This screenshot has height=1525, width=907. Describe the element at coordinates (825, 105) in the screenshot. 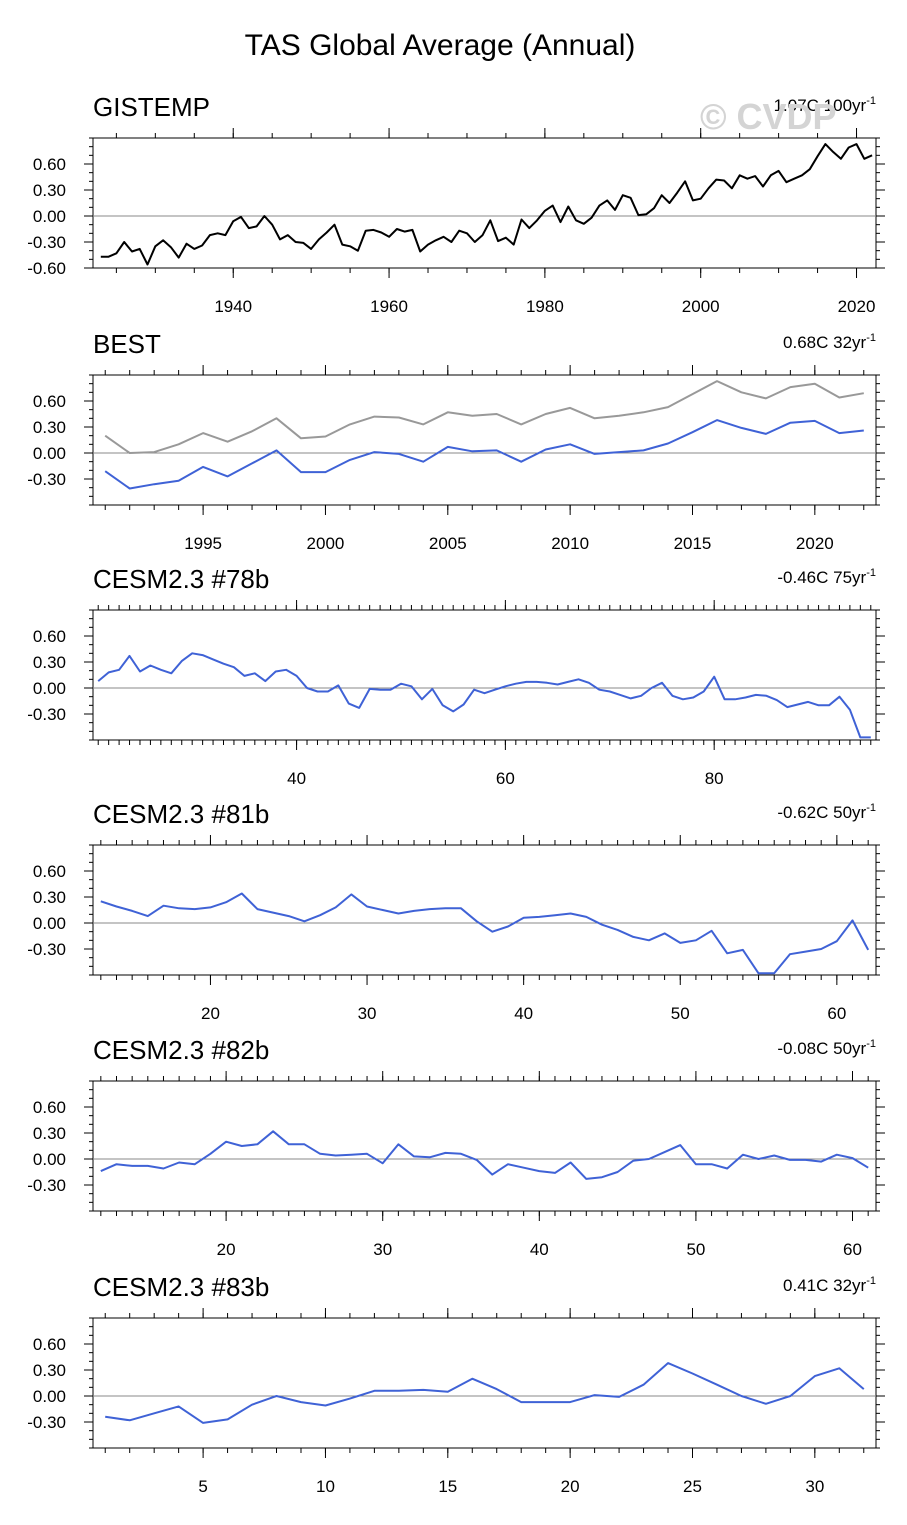

I see `trend-label: 1.07C 100yr-1` at that location.